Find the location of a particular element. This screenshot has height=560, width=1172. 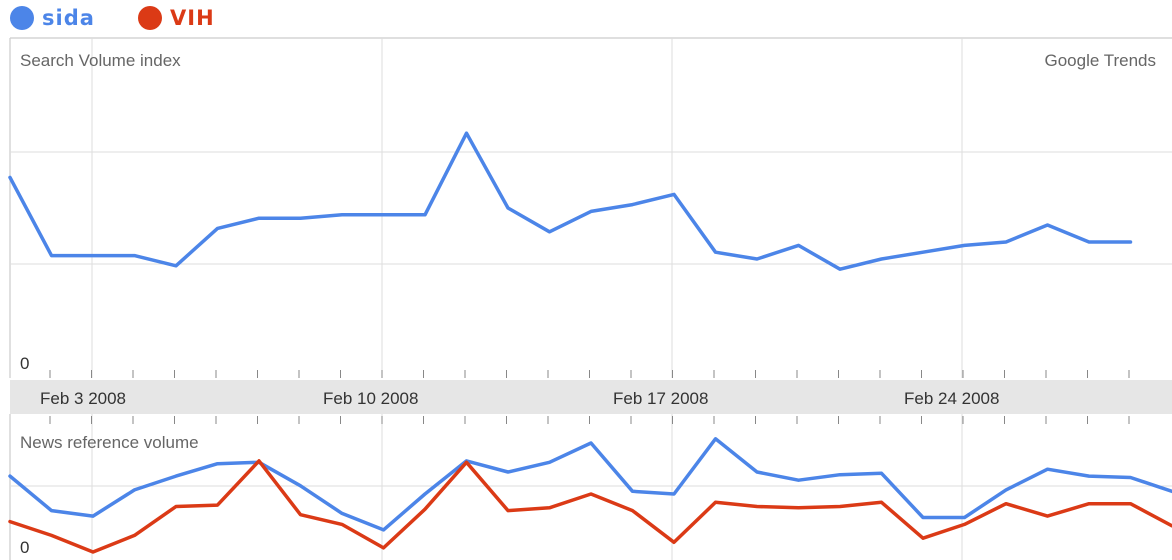

news-volume-title: News reference volume is located at coordinates (109, 442).